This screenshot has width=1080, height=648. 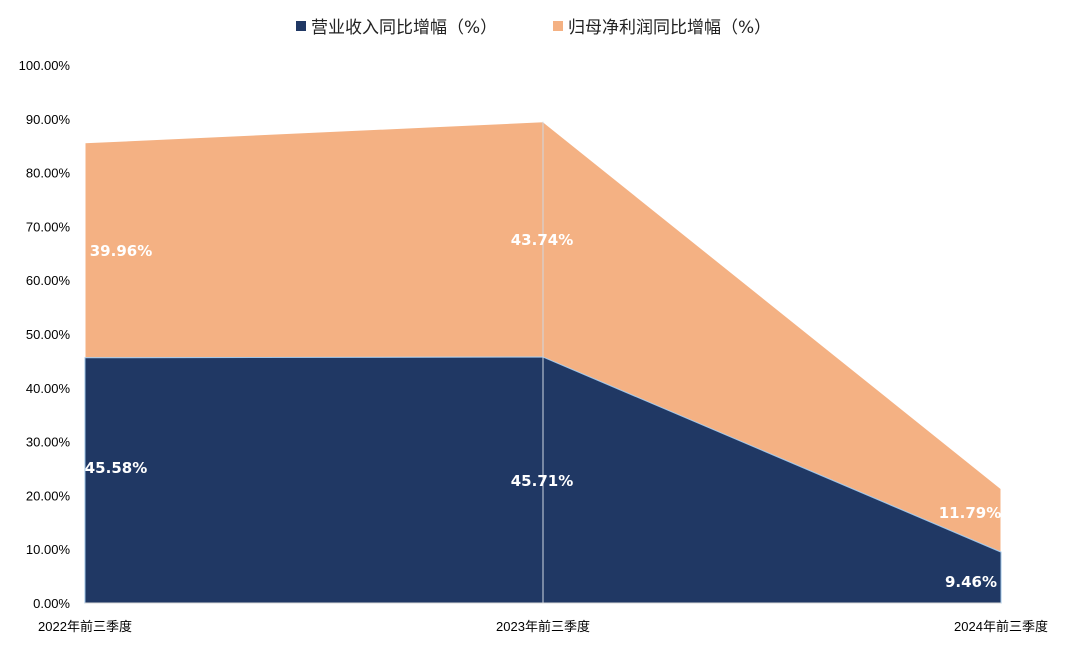 I want to click on legend-label-net-profit: 归母净利润同比增幅（%）, so click(x=669, y=28).